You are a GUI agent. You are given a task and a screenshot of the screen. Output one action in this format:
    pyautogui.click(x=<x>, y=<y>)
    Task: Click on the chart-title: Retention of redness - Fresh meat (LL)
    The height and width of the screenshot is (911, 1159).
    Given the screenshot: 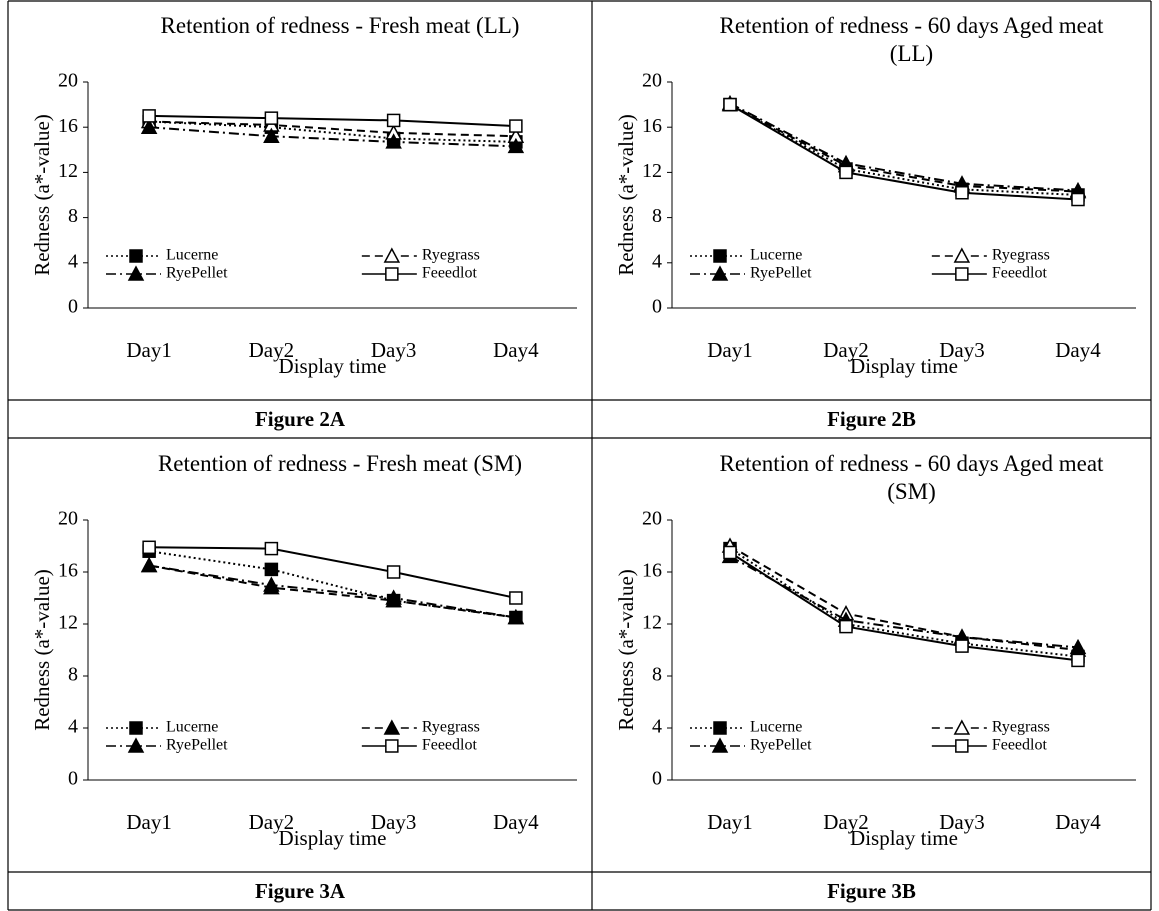 What is the action you would take?
    pyautogui.click(x=340, y=25)
    